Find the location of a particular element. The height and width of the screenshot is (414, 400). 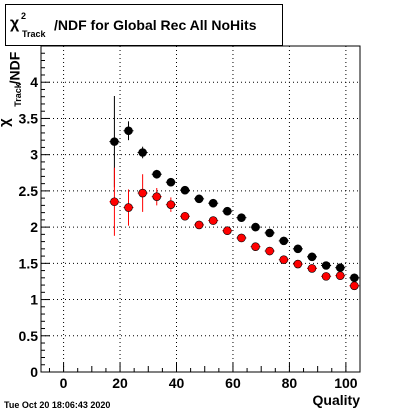

x-axis-label: Quality is located at coordinates (336, 400).